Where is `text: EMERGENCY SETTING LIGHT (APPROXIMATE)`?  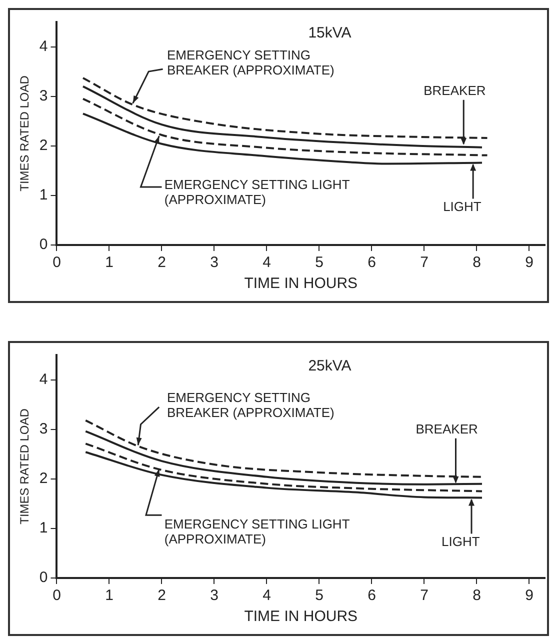 text: EMERGENCY SETTING LIGHT (APPROXIMATE) is located at coordinates (257, 531).